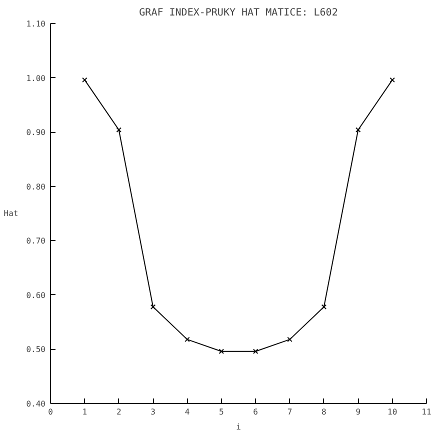 The height and width of the screenshot is (436, 433). Describe the element at coordinates (119, 412) in the screenshot. I see `x-tick-label: 2` at that location.